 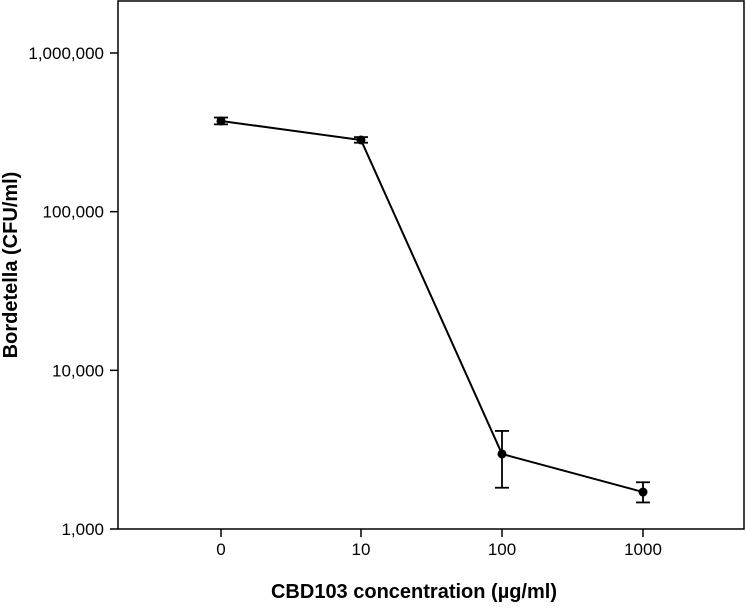 I want to click on x-tick-label: 10, so click(x=361, y=549).